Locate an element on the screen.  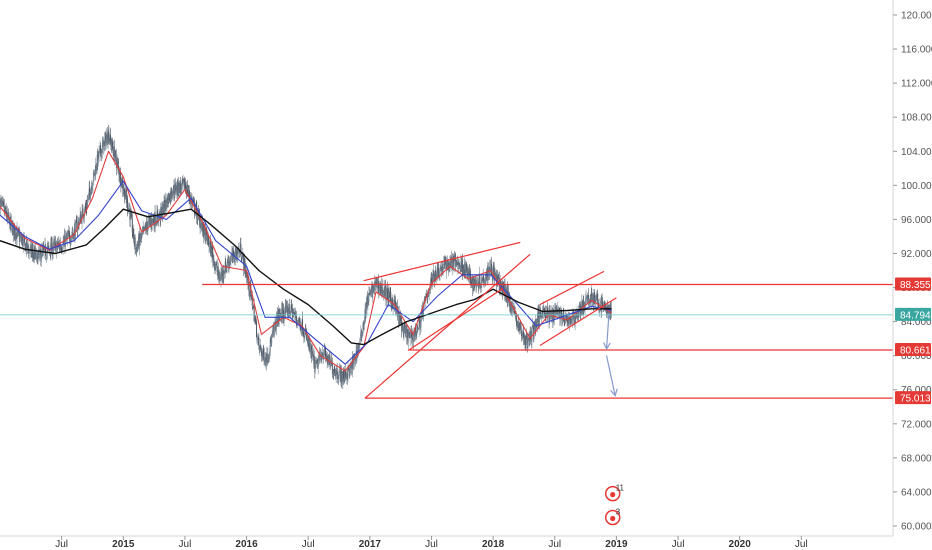
level-price-label-bg is located at coordinates (913, 350).